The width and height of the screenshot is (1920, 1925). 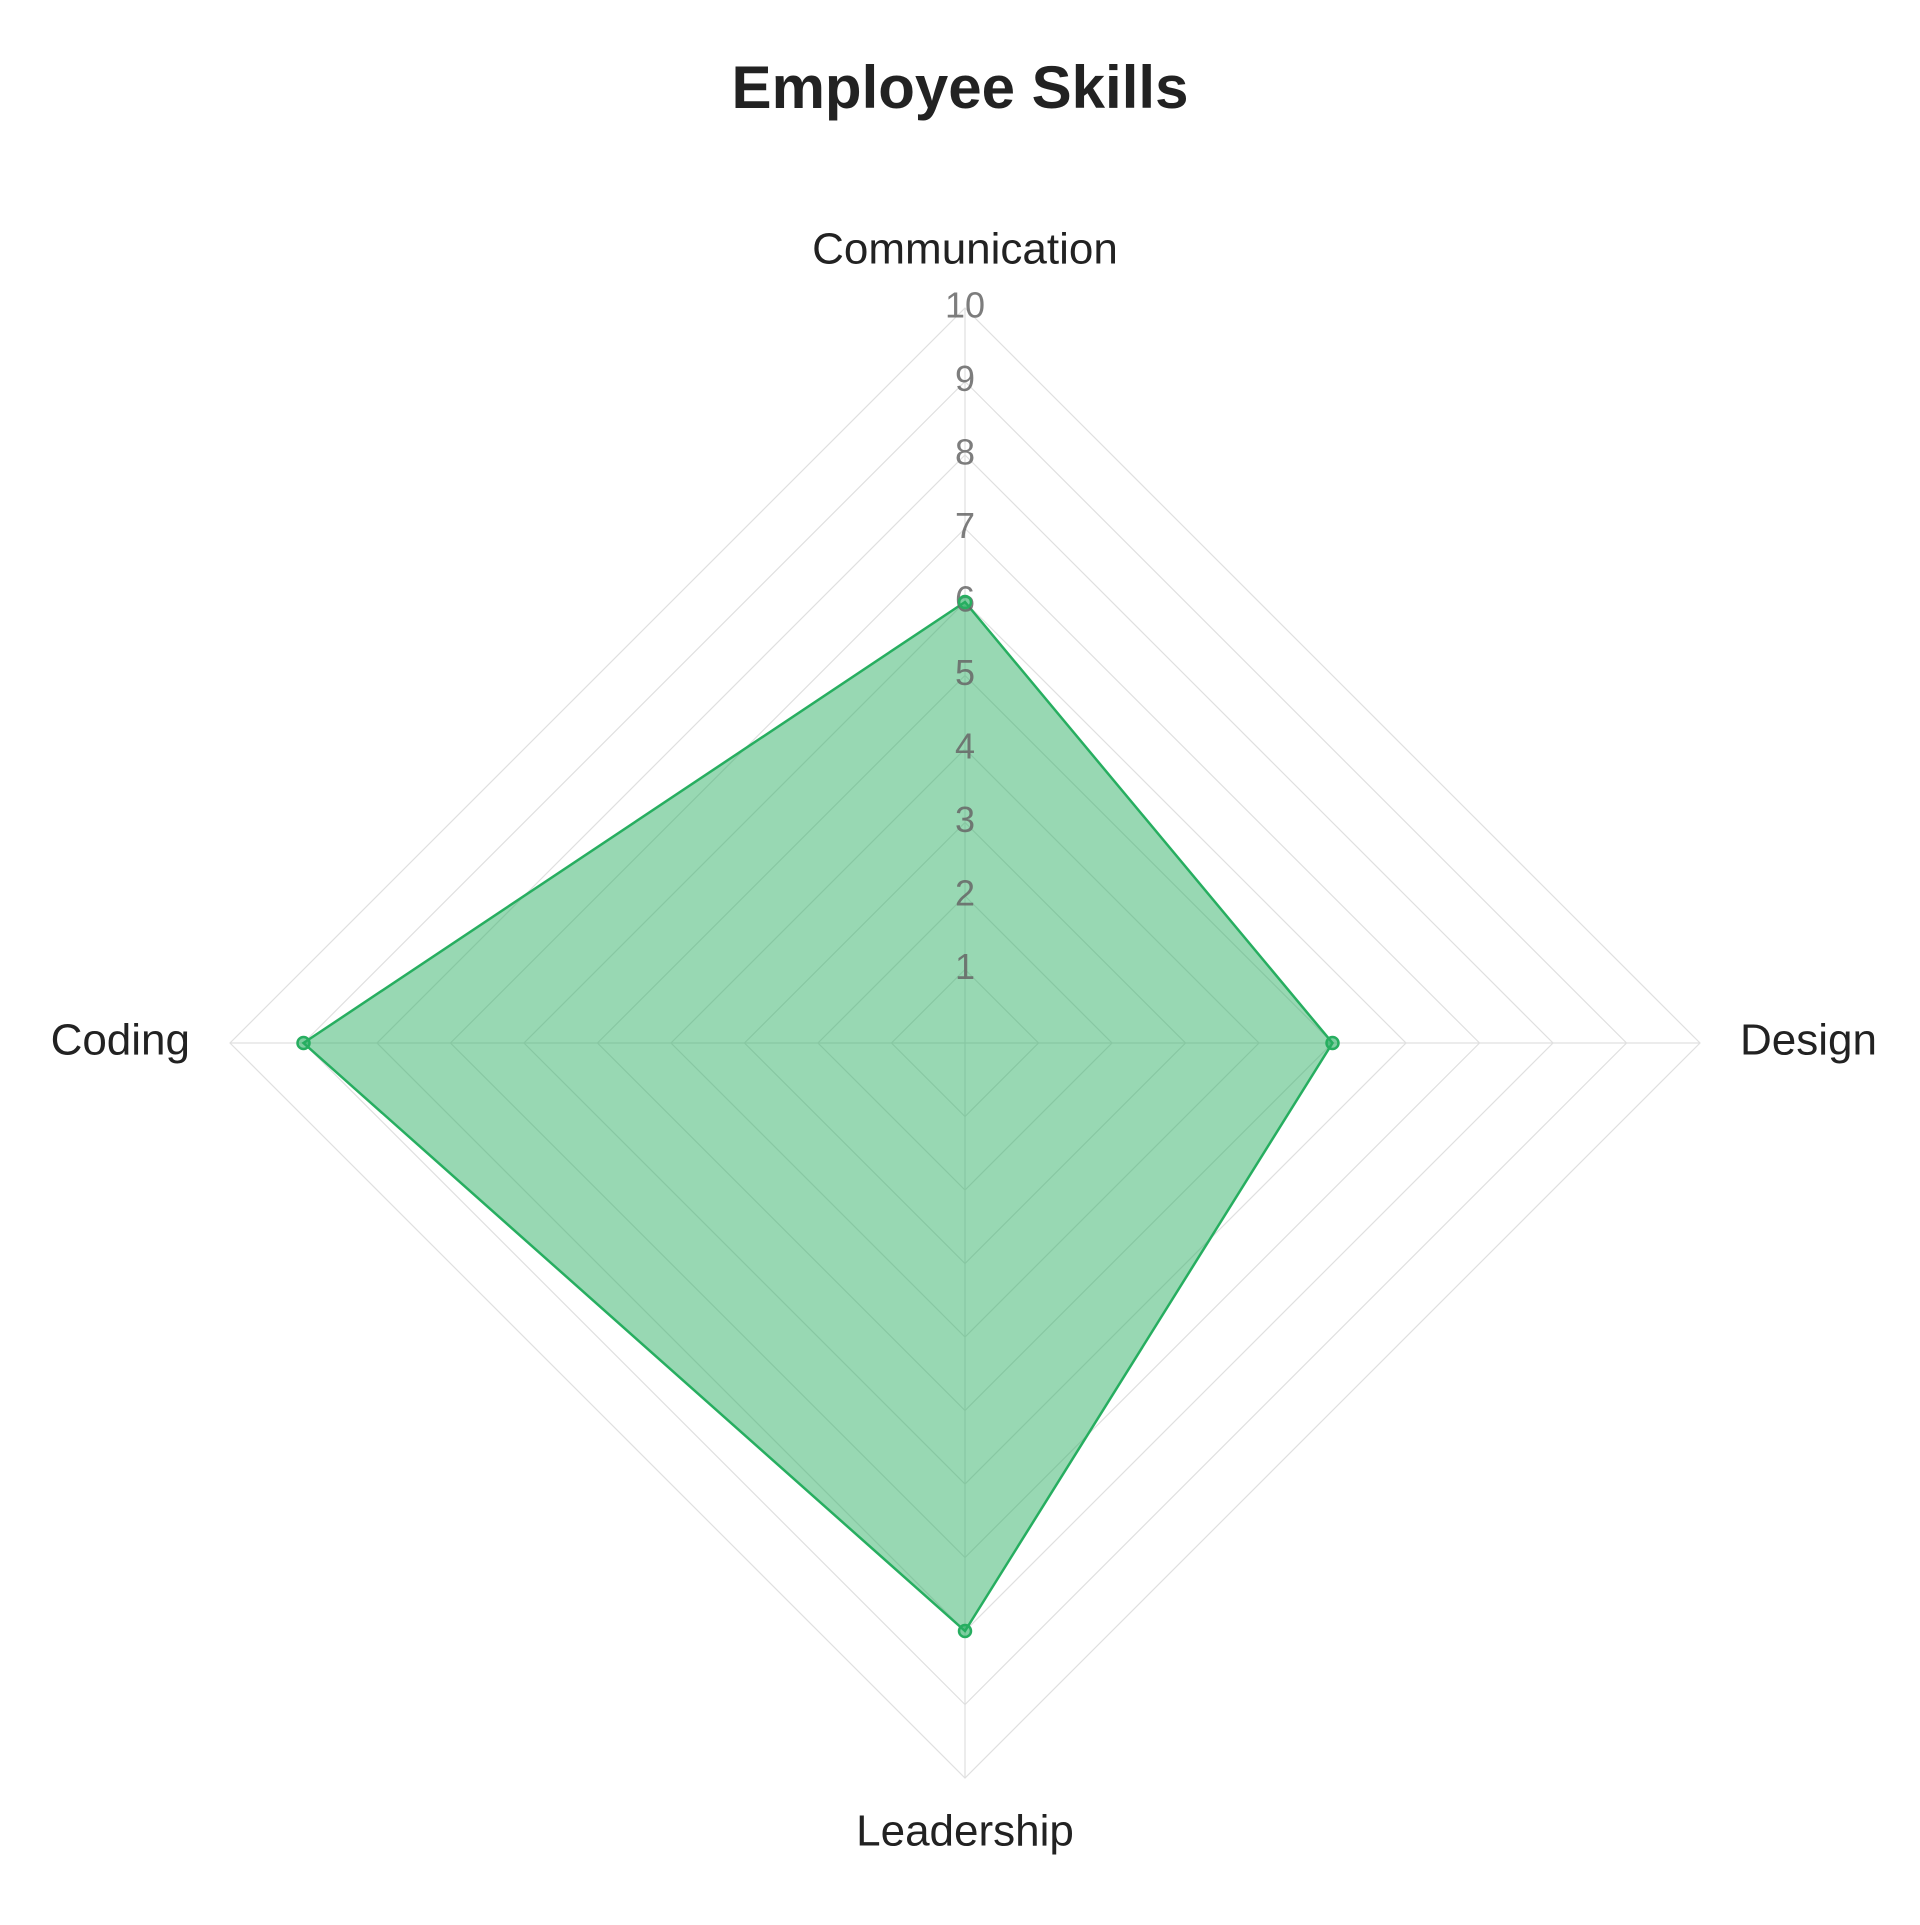 What do you see at coordinates (965, 672) in the screenshot?
I see `radial-tick-label: 5` at bounding box center [965, 672].